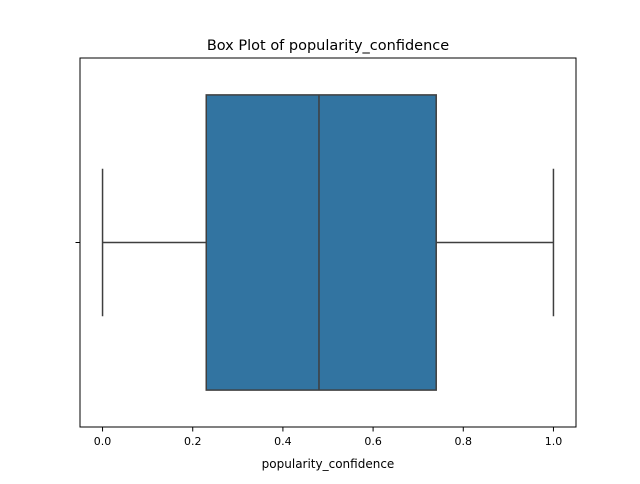 The height and width of the screenshot is (484, 640). What do you see at coordinates (103, 441) in the screenshot?
I see `x-tick-label: 0.0` at bounding box center [103, 441].